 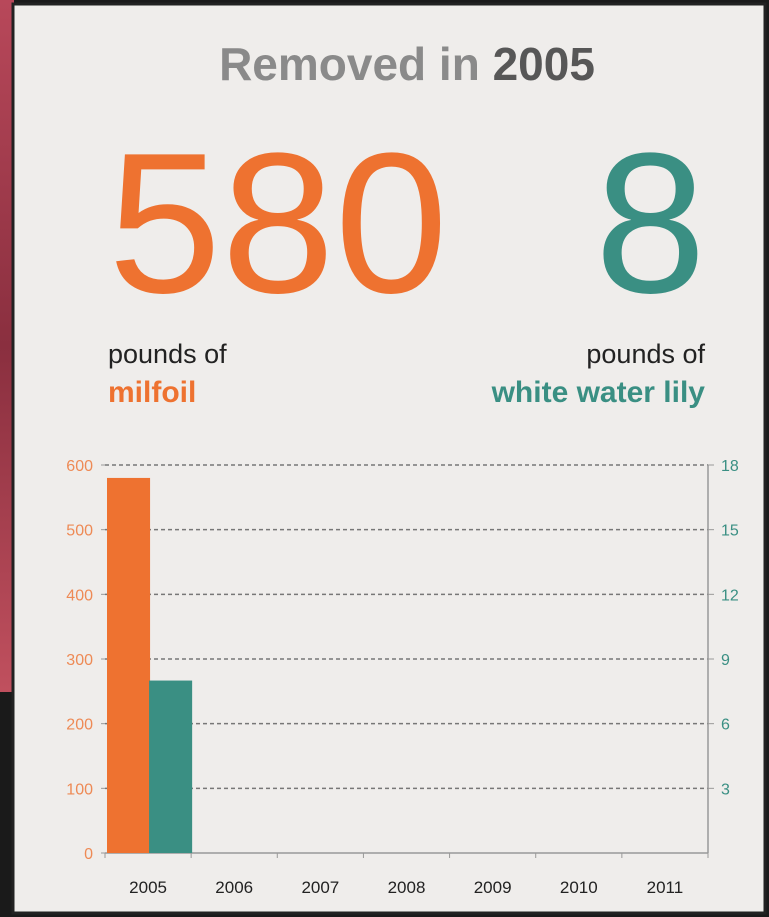 I want to click on x-tick-label: 2005, so click(x=148, y=887).